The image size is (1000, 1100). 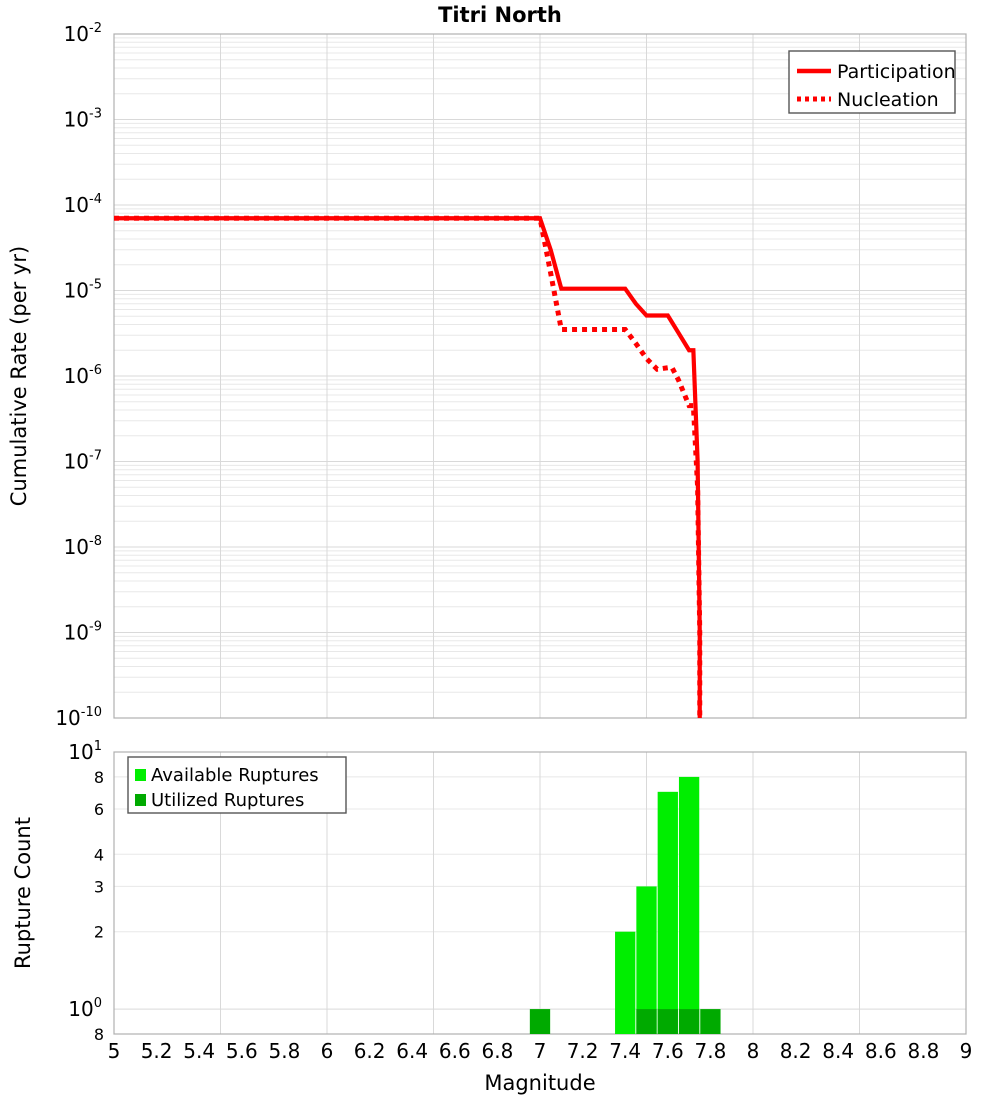 What do you see at coordinates (412, 1051) in the screenshot?
I see `x-tick-label: 6.4` at bounding box center [412, 1051].